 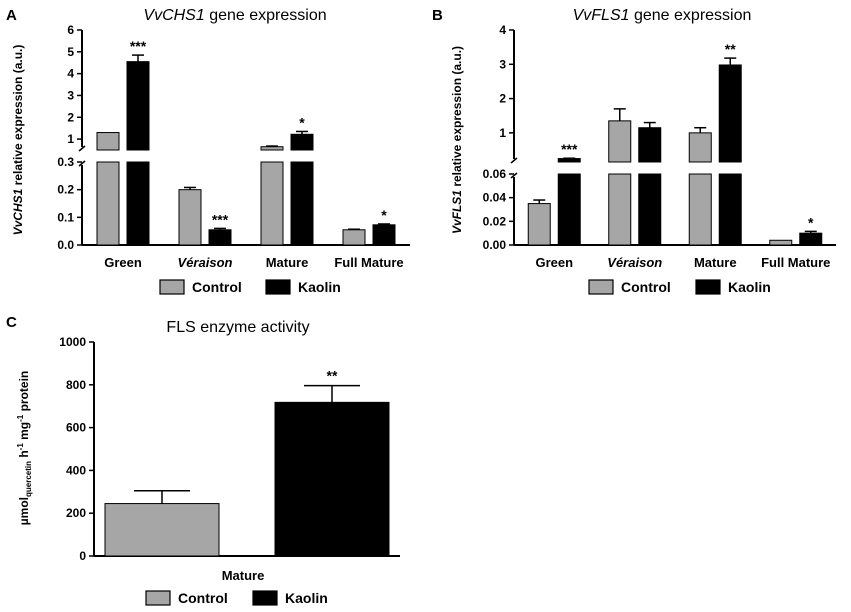 I want to click on chart-c-ytick-label: 1000, so click(x=72, y=342).